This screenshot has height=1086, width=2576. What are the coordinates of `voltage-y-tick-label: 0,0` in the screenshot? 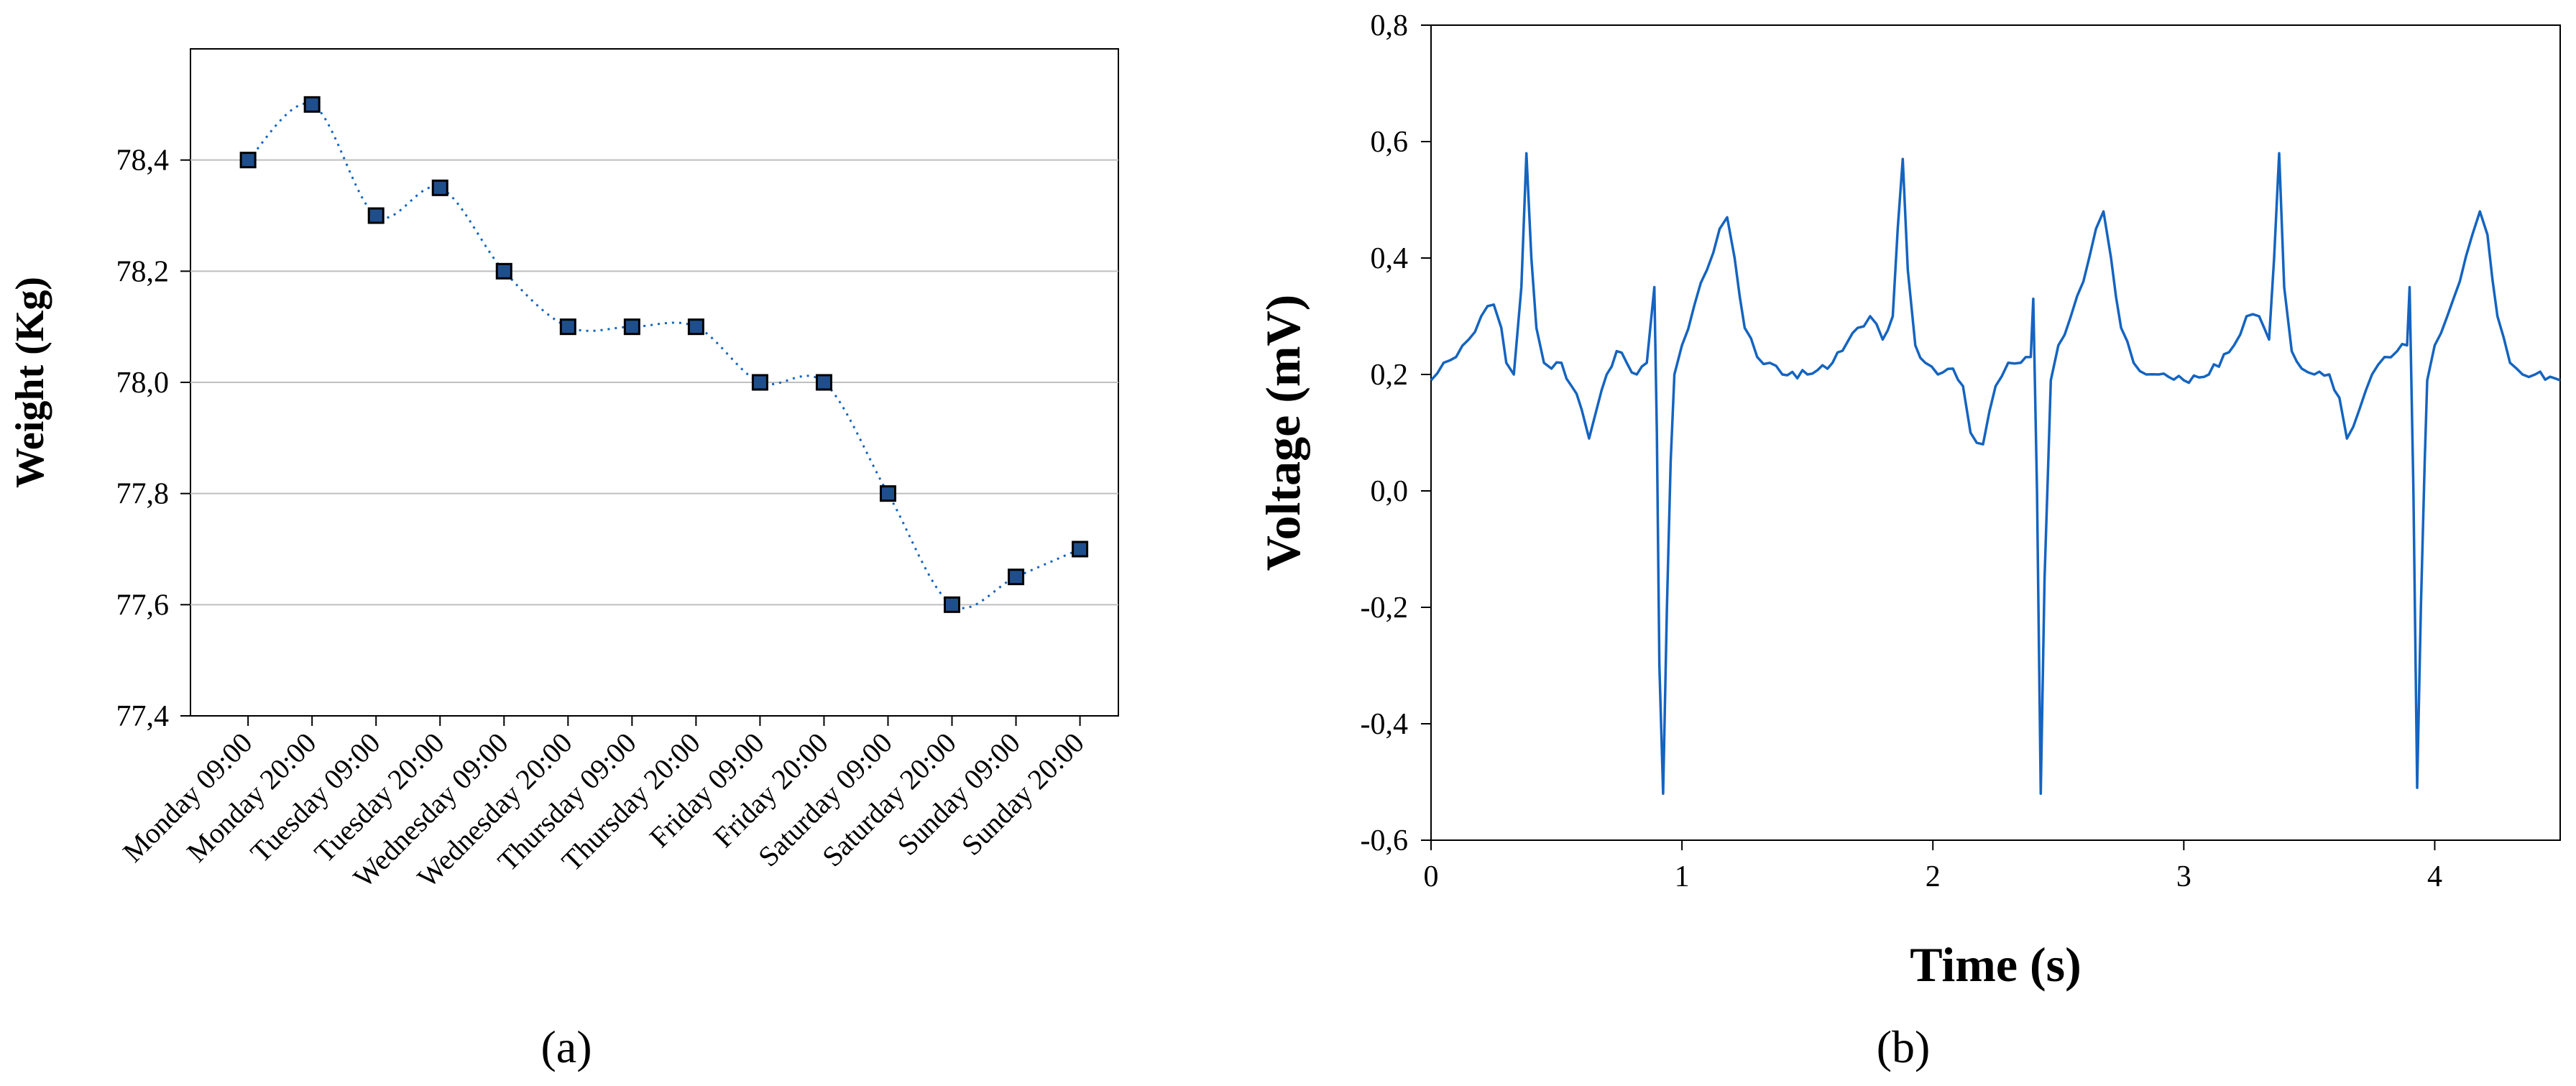 It's located at (1390, 491).